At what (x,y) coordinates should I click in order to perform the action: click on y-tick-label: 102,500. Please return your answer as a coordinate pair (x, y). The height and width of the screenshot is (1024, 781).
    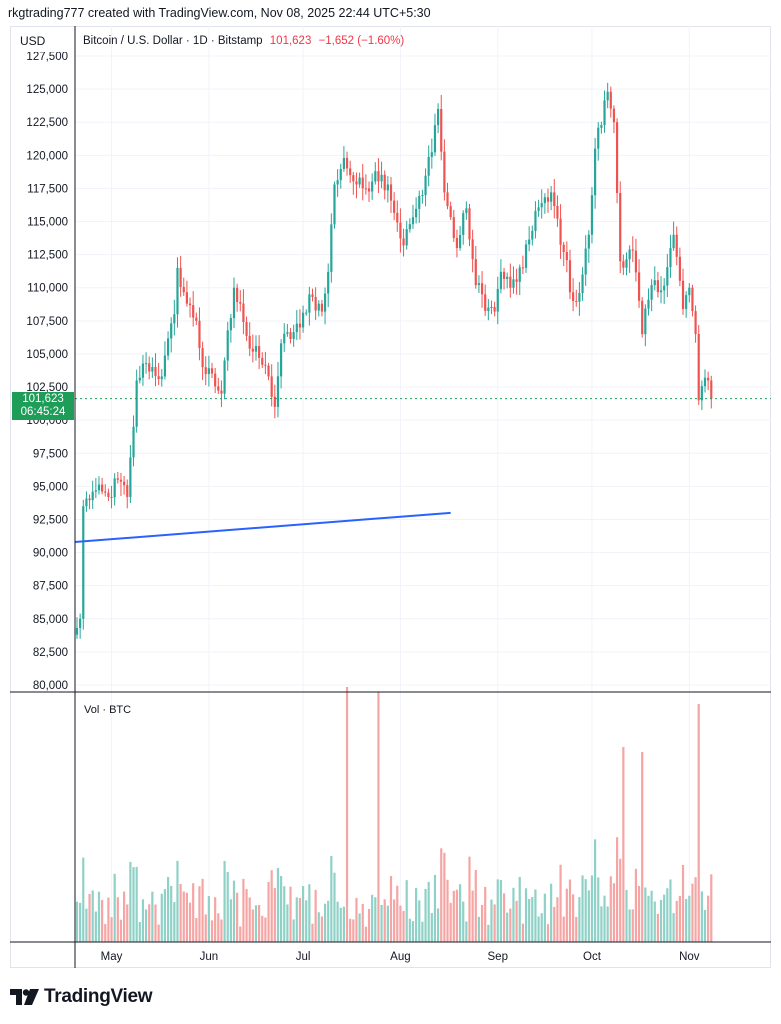
    Looking at the image, I should click on (47, 388).